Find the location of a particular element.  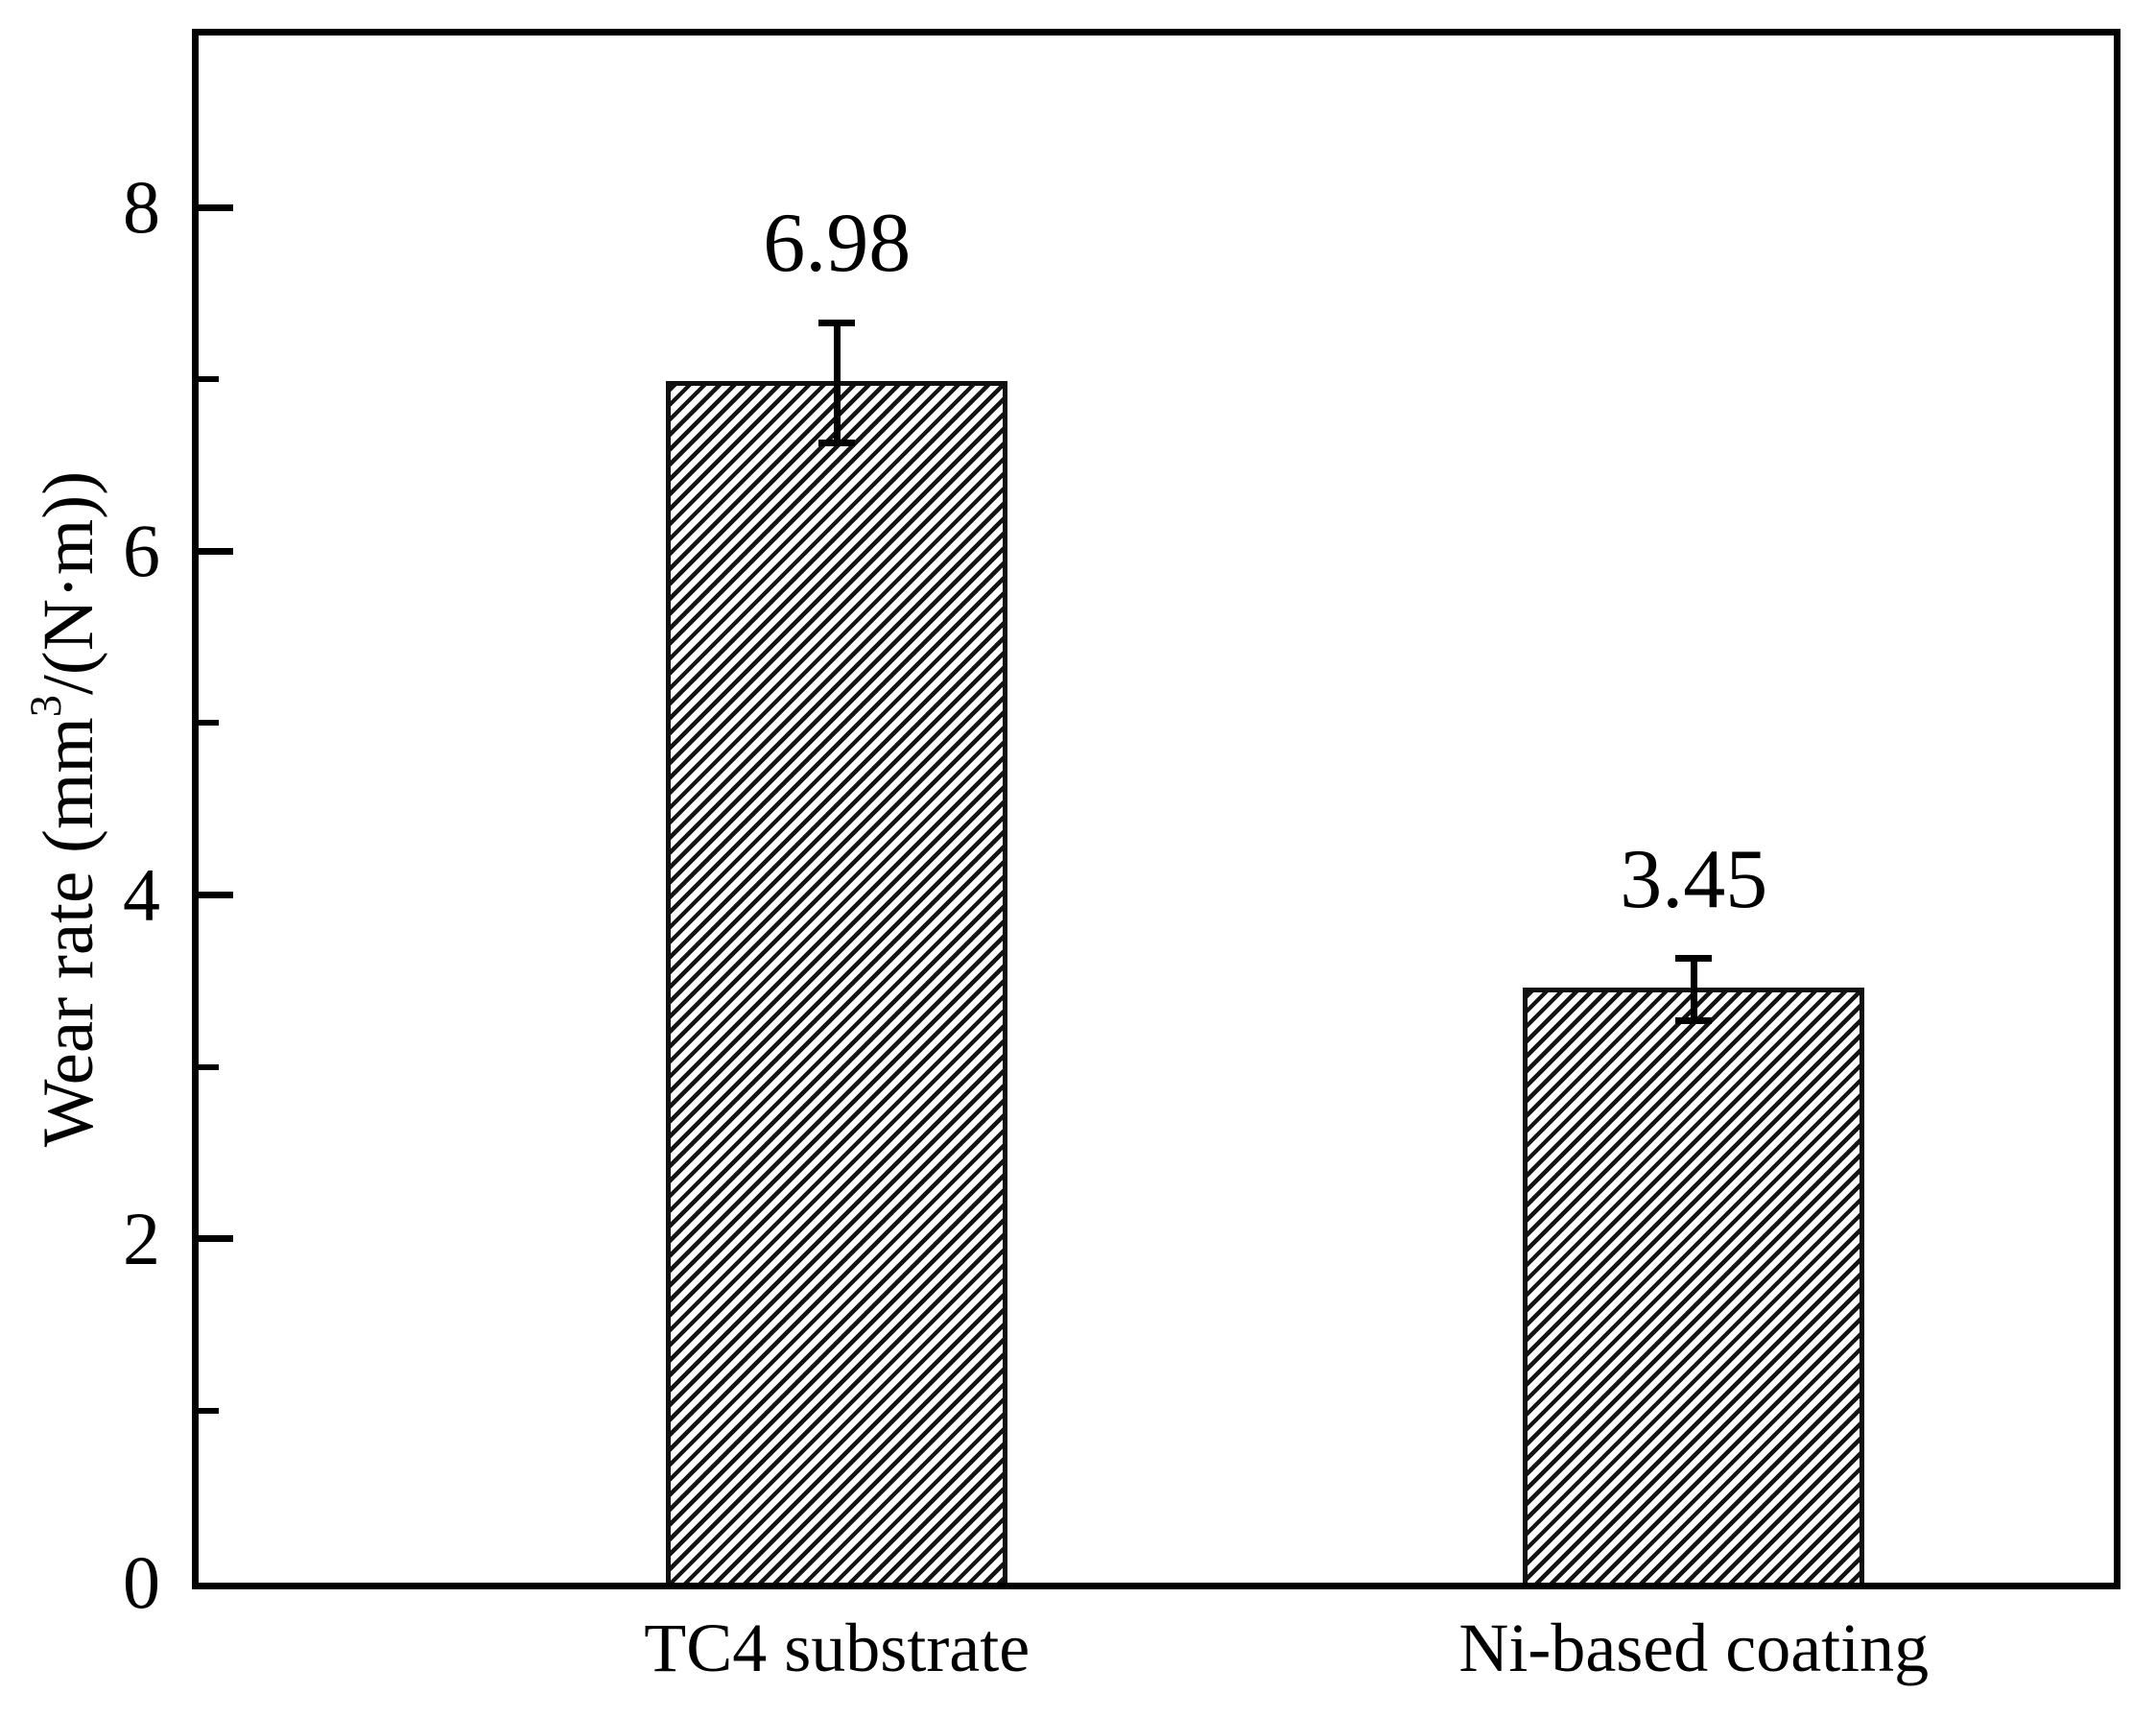

bar-value-label: 6.98 is located at coordinates (837, 244).